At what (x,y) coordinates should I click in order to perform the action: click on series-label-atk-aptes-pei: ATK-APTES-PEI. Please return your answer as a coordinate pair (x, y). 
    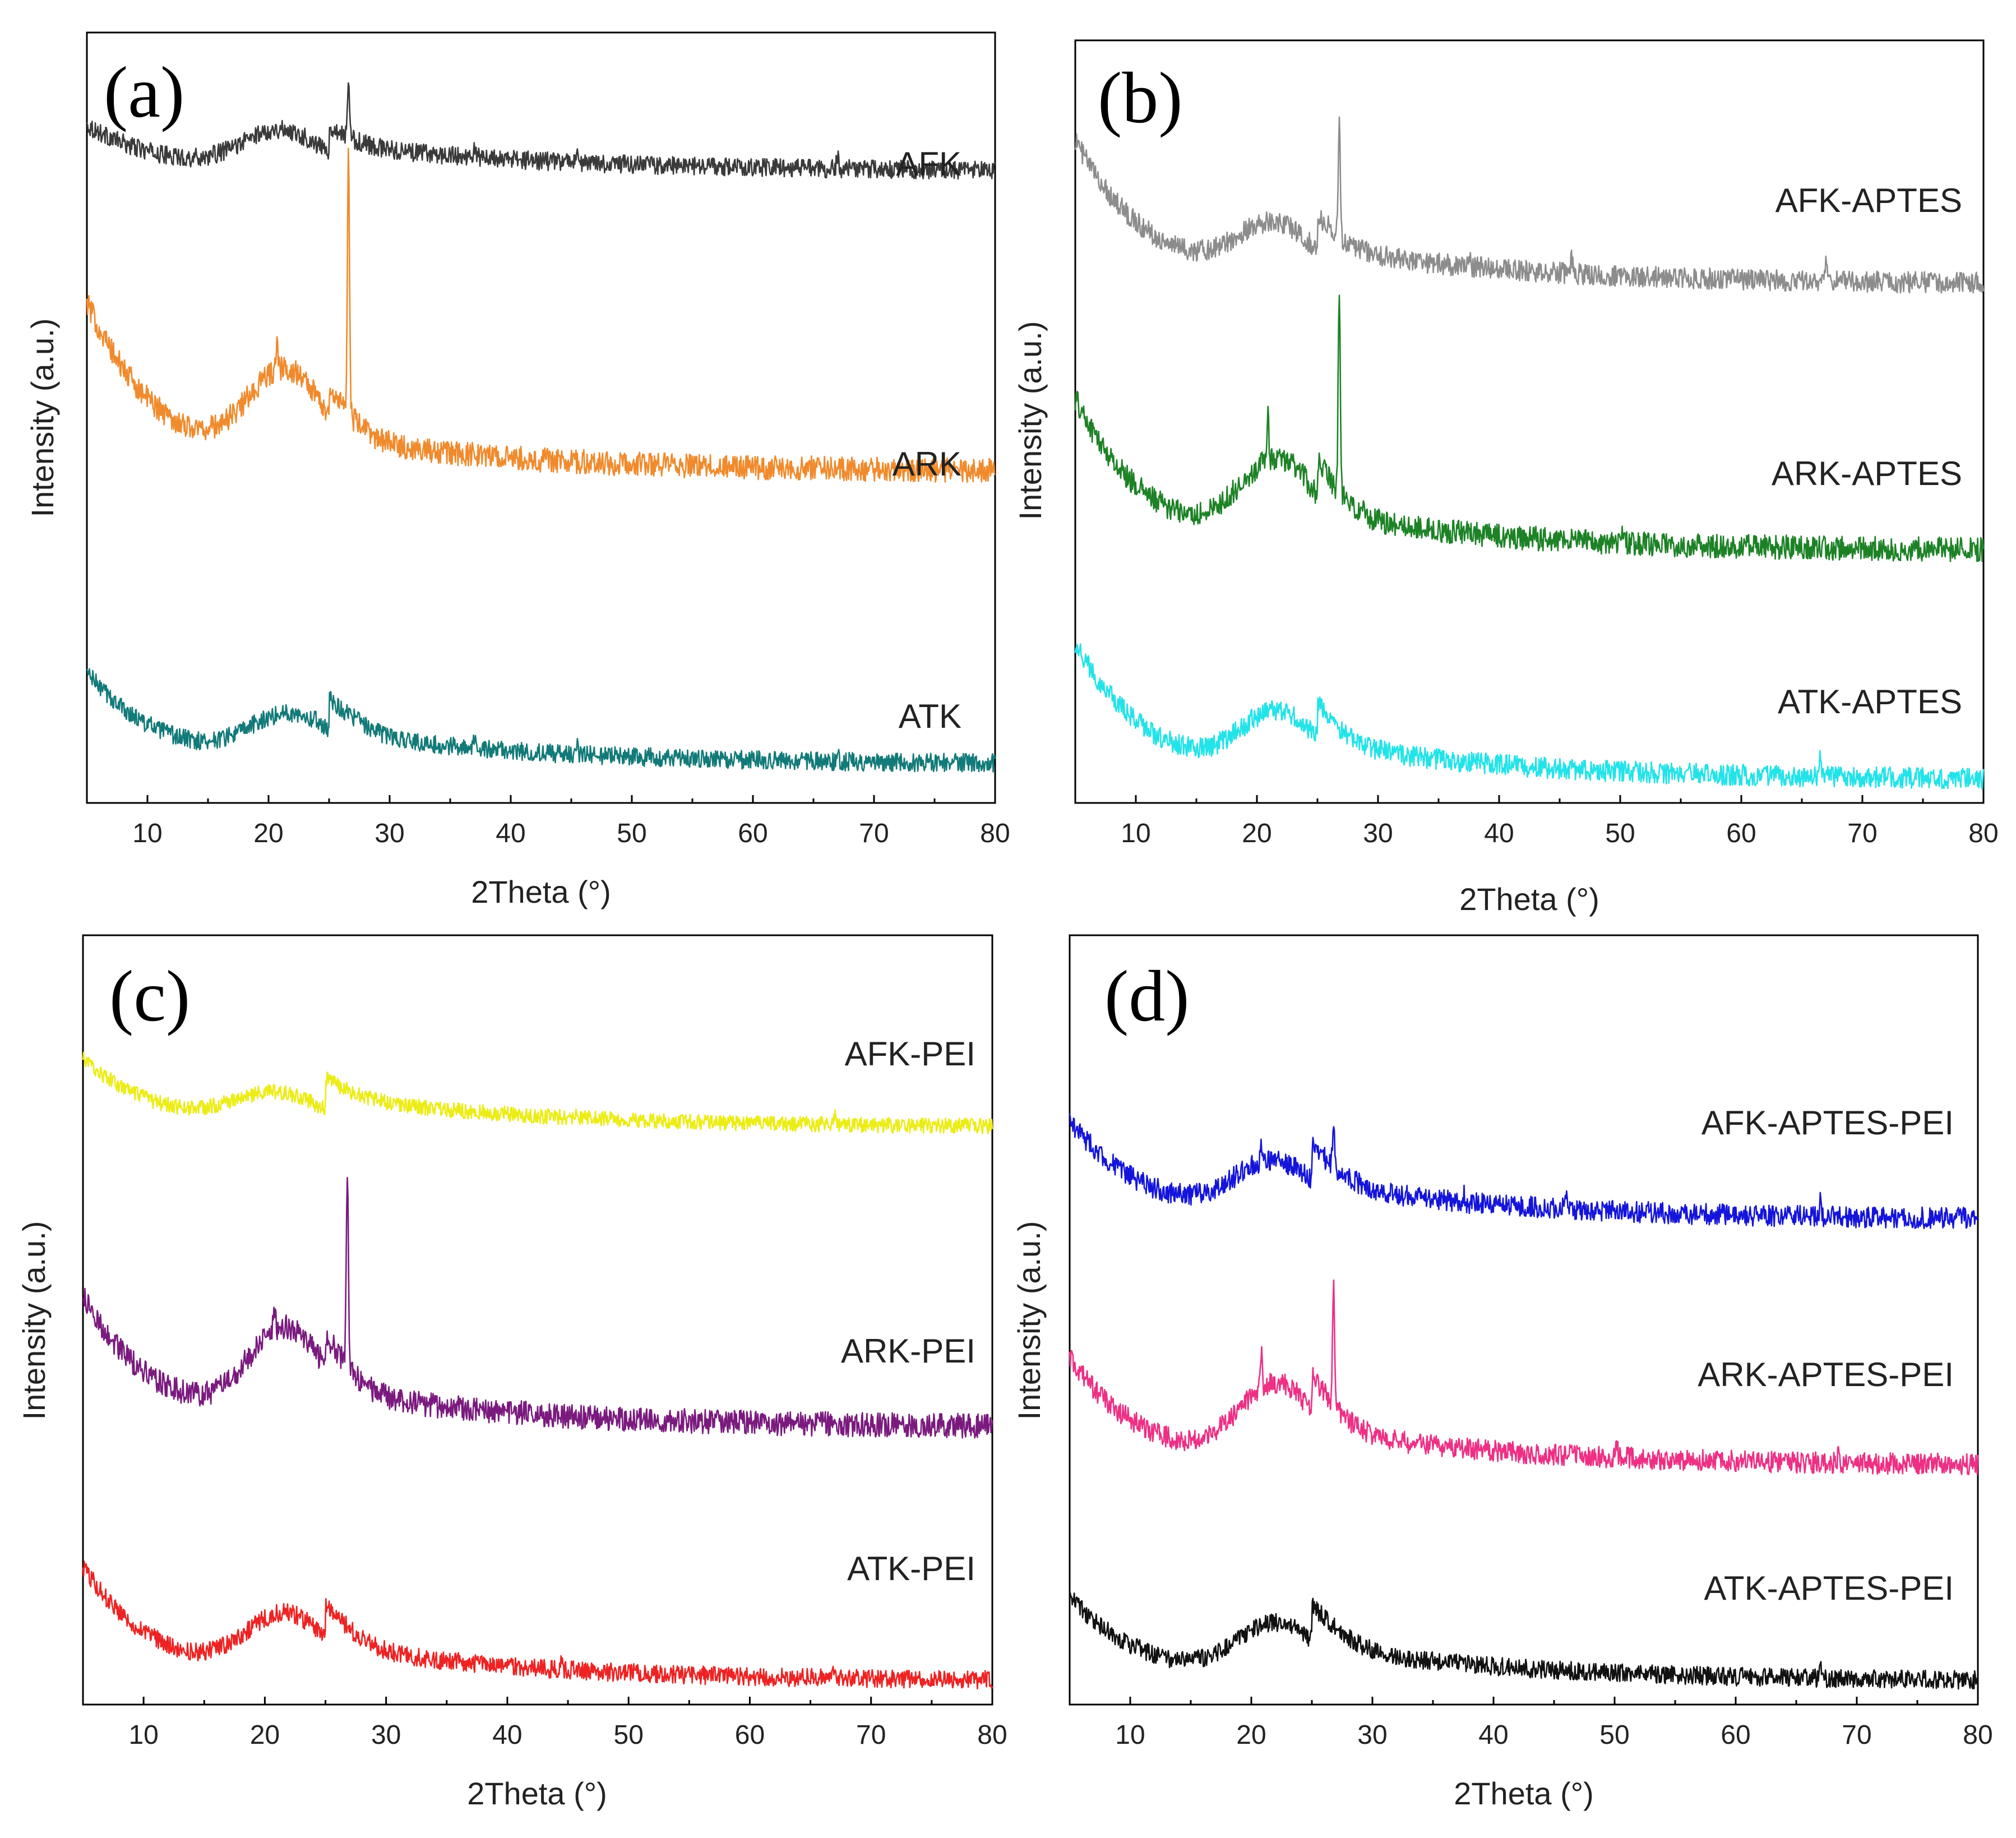
    Looking at the image, I should click on (1829, 1588).